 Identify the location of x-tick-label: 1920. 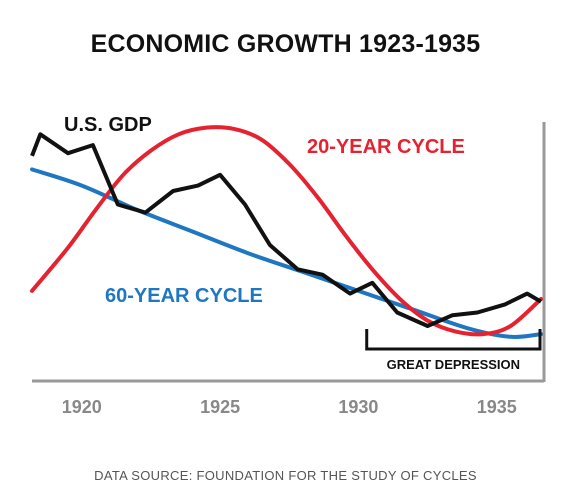
(82, 407).